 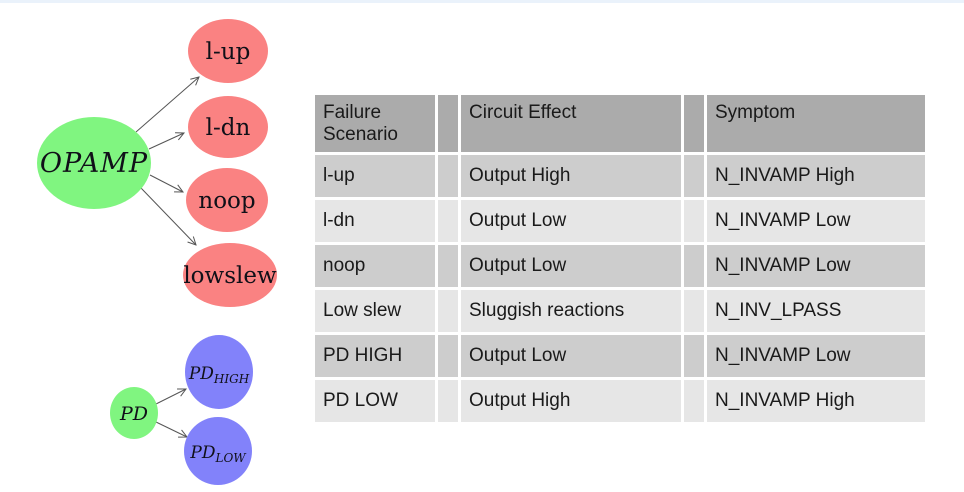 I want to click on node-opamp-label: OPAMP, so click(x=94, y=163).